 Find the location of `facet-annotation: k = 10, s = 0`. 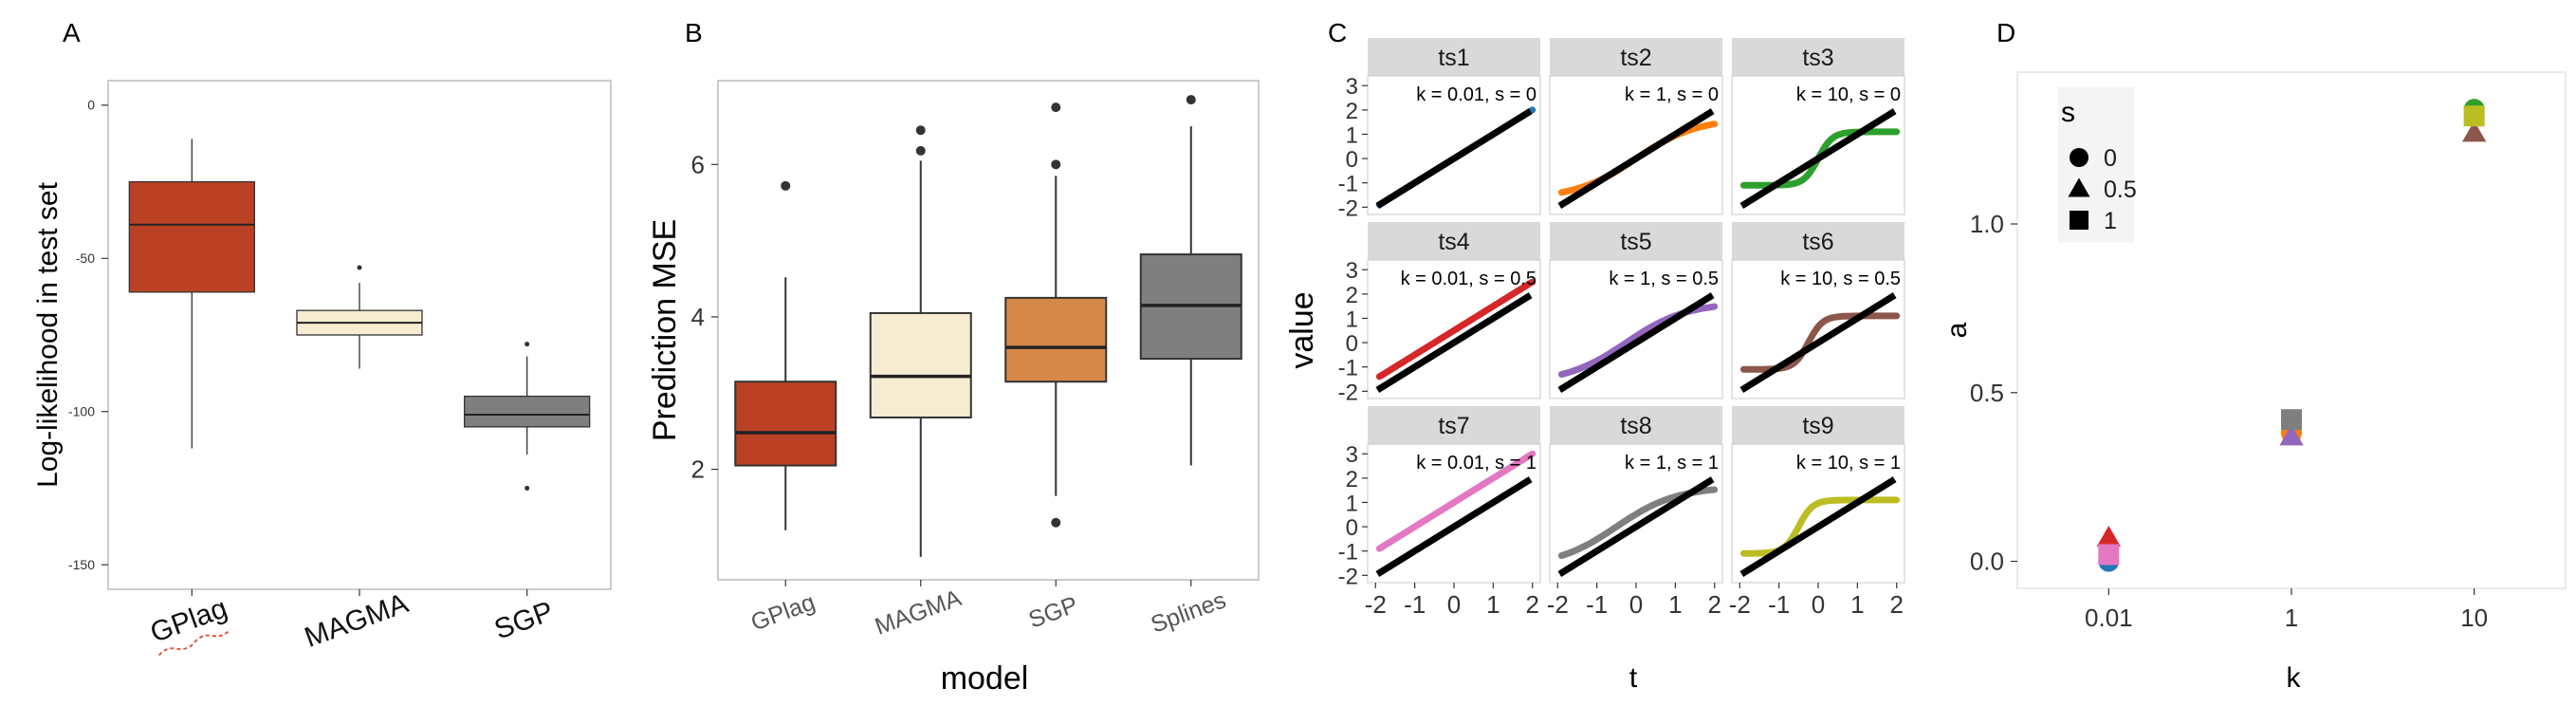

facet-annotation: k = 10, s = 0 is located at coordinates (1848, 94).